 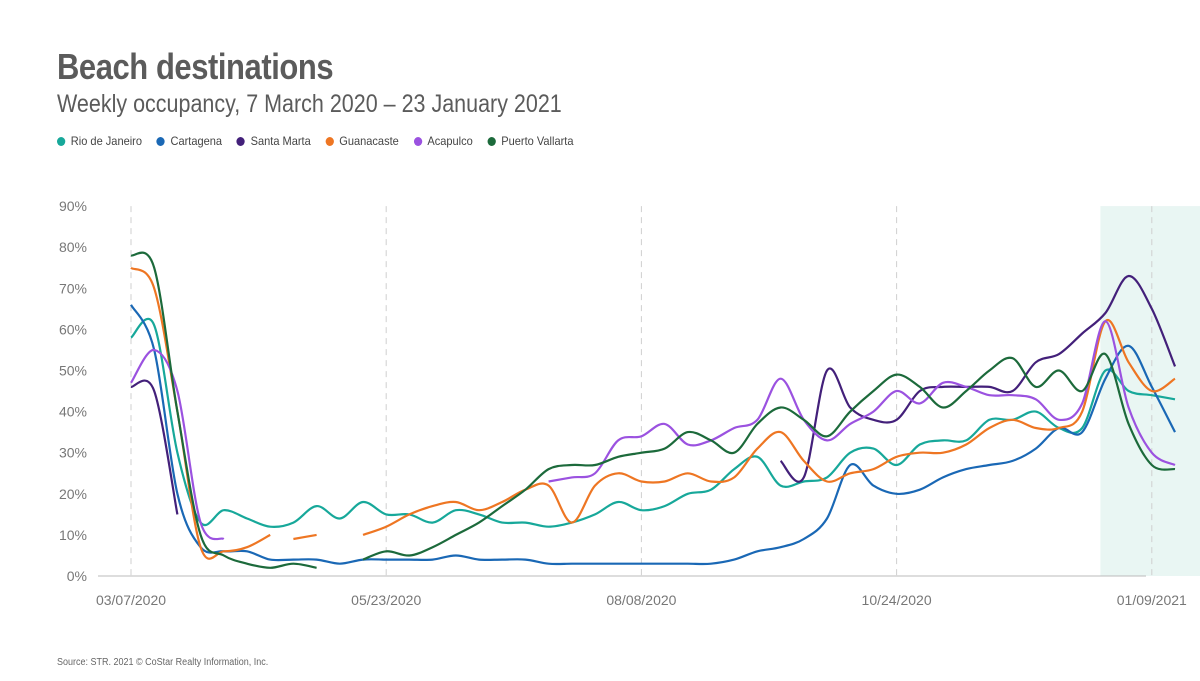 I want to click on legend-item: Acapulco, so click(x=443, y=141).